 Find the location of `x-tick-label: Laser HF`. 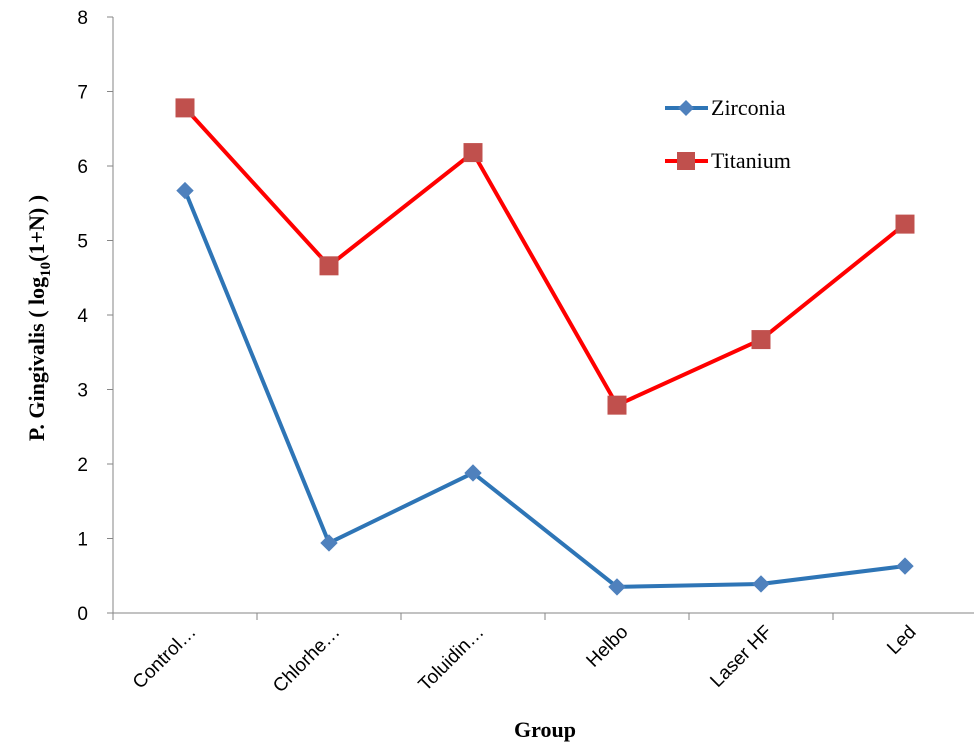

x-tick-label: Laser HF is located at coordinates (741, 657).